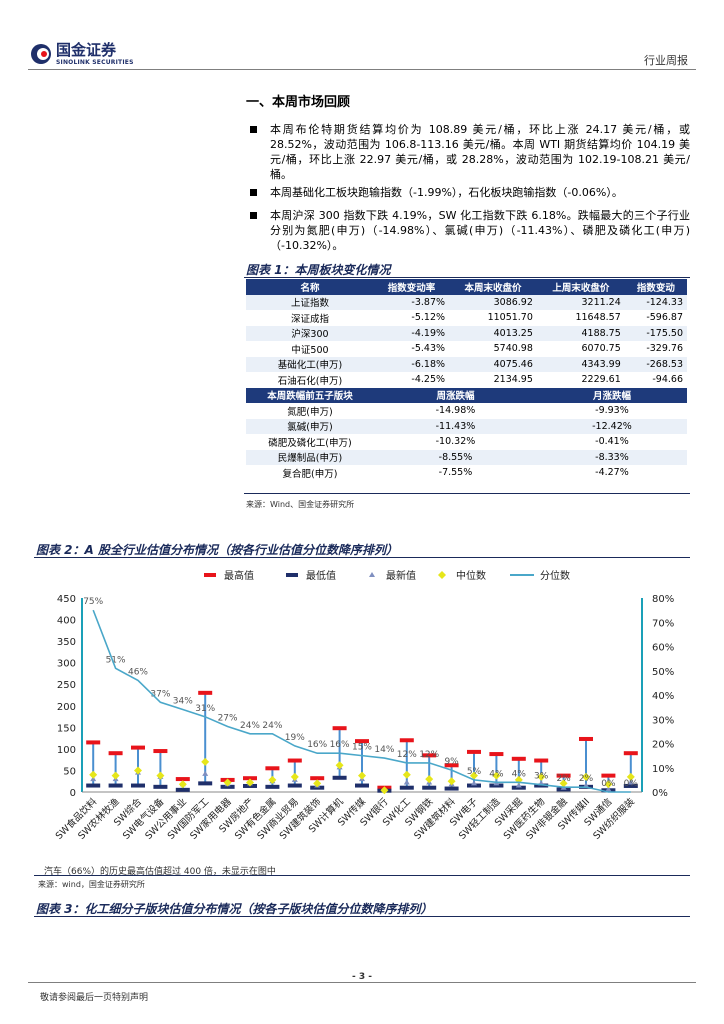 The image size is (724, 1024). Describe the element at coordinates (412, 302) in the screenshot. I see `table-cell: -3.87%` at that location.